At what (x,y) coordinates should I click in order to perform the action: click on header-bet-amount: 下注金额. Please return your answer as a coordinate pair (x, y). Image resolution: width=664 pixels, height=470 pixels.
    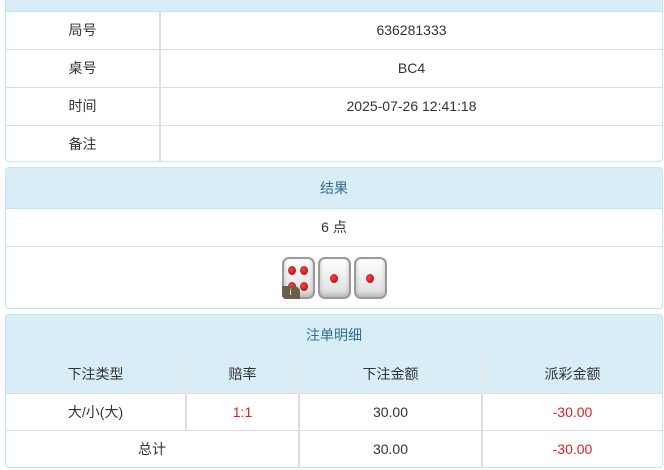
    Looking at the image, I should click on (390, 374).